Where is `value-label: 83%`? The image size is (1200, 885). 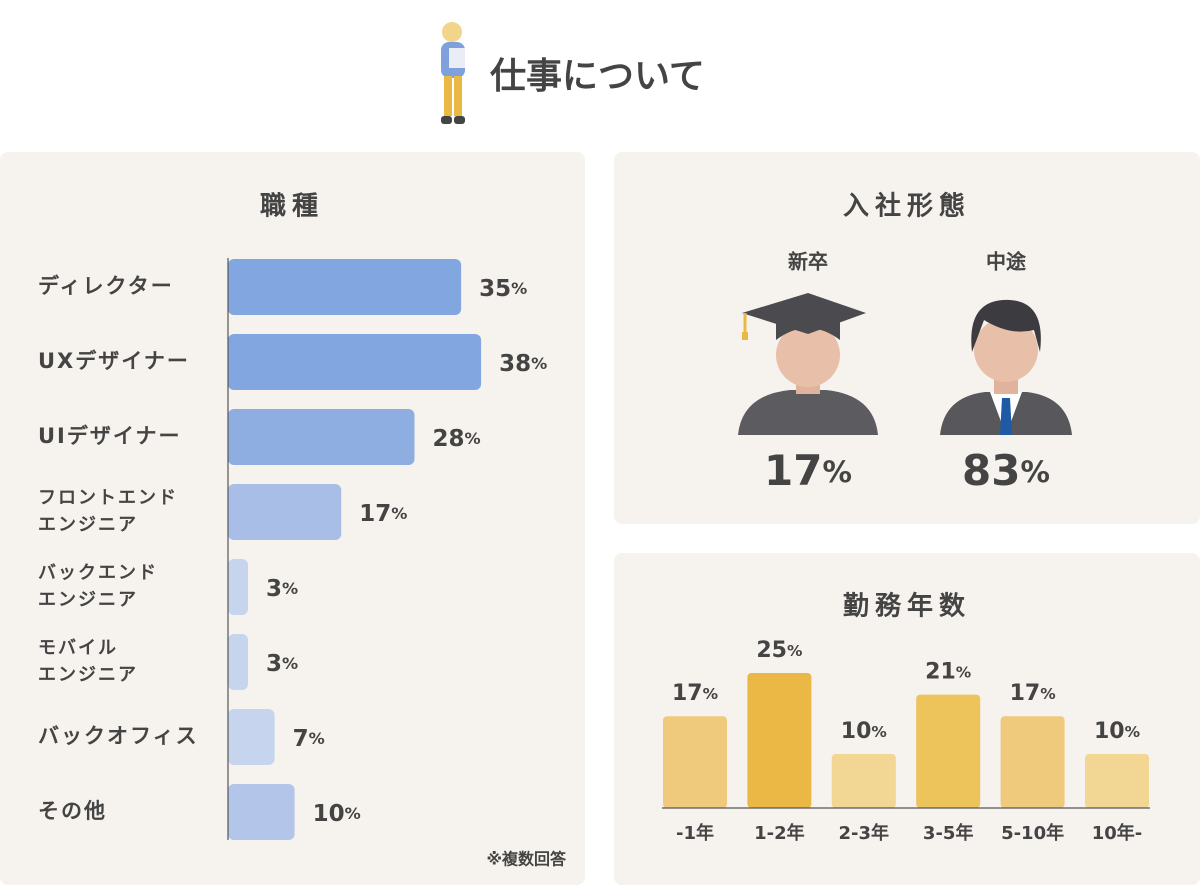 value-label: 83% is located at coordinates (1006, 470).